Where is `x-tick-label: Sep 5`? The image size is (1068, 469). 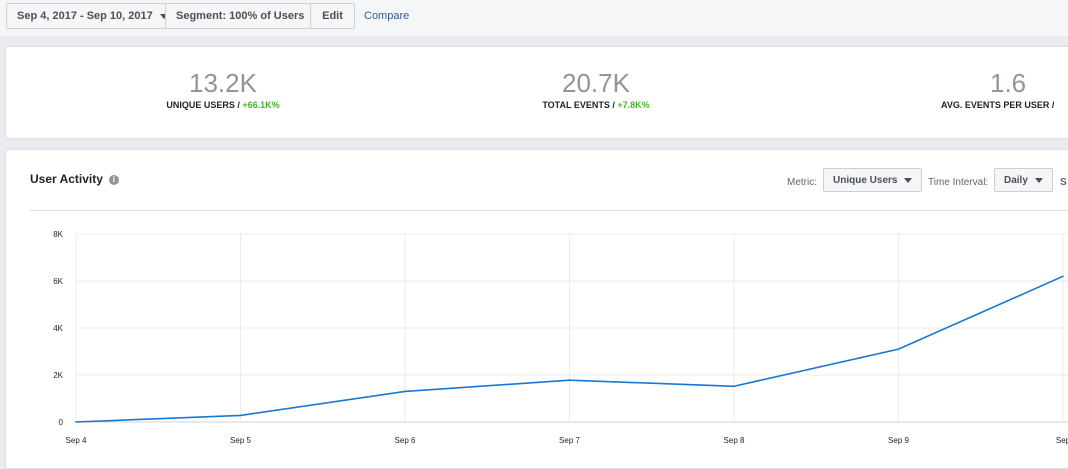 x-tick-label: Sep 5 is located at coordinates (240, 440).